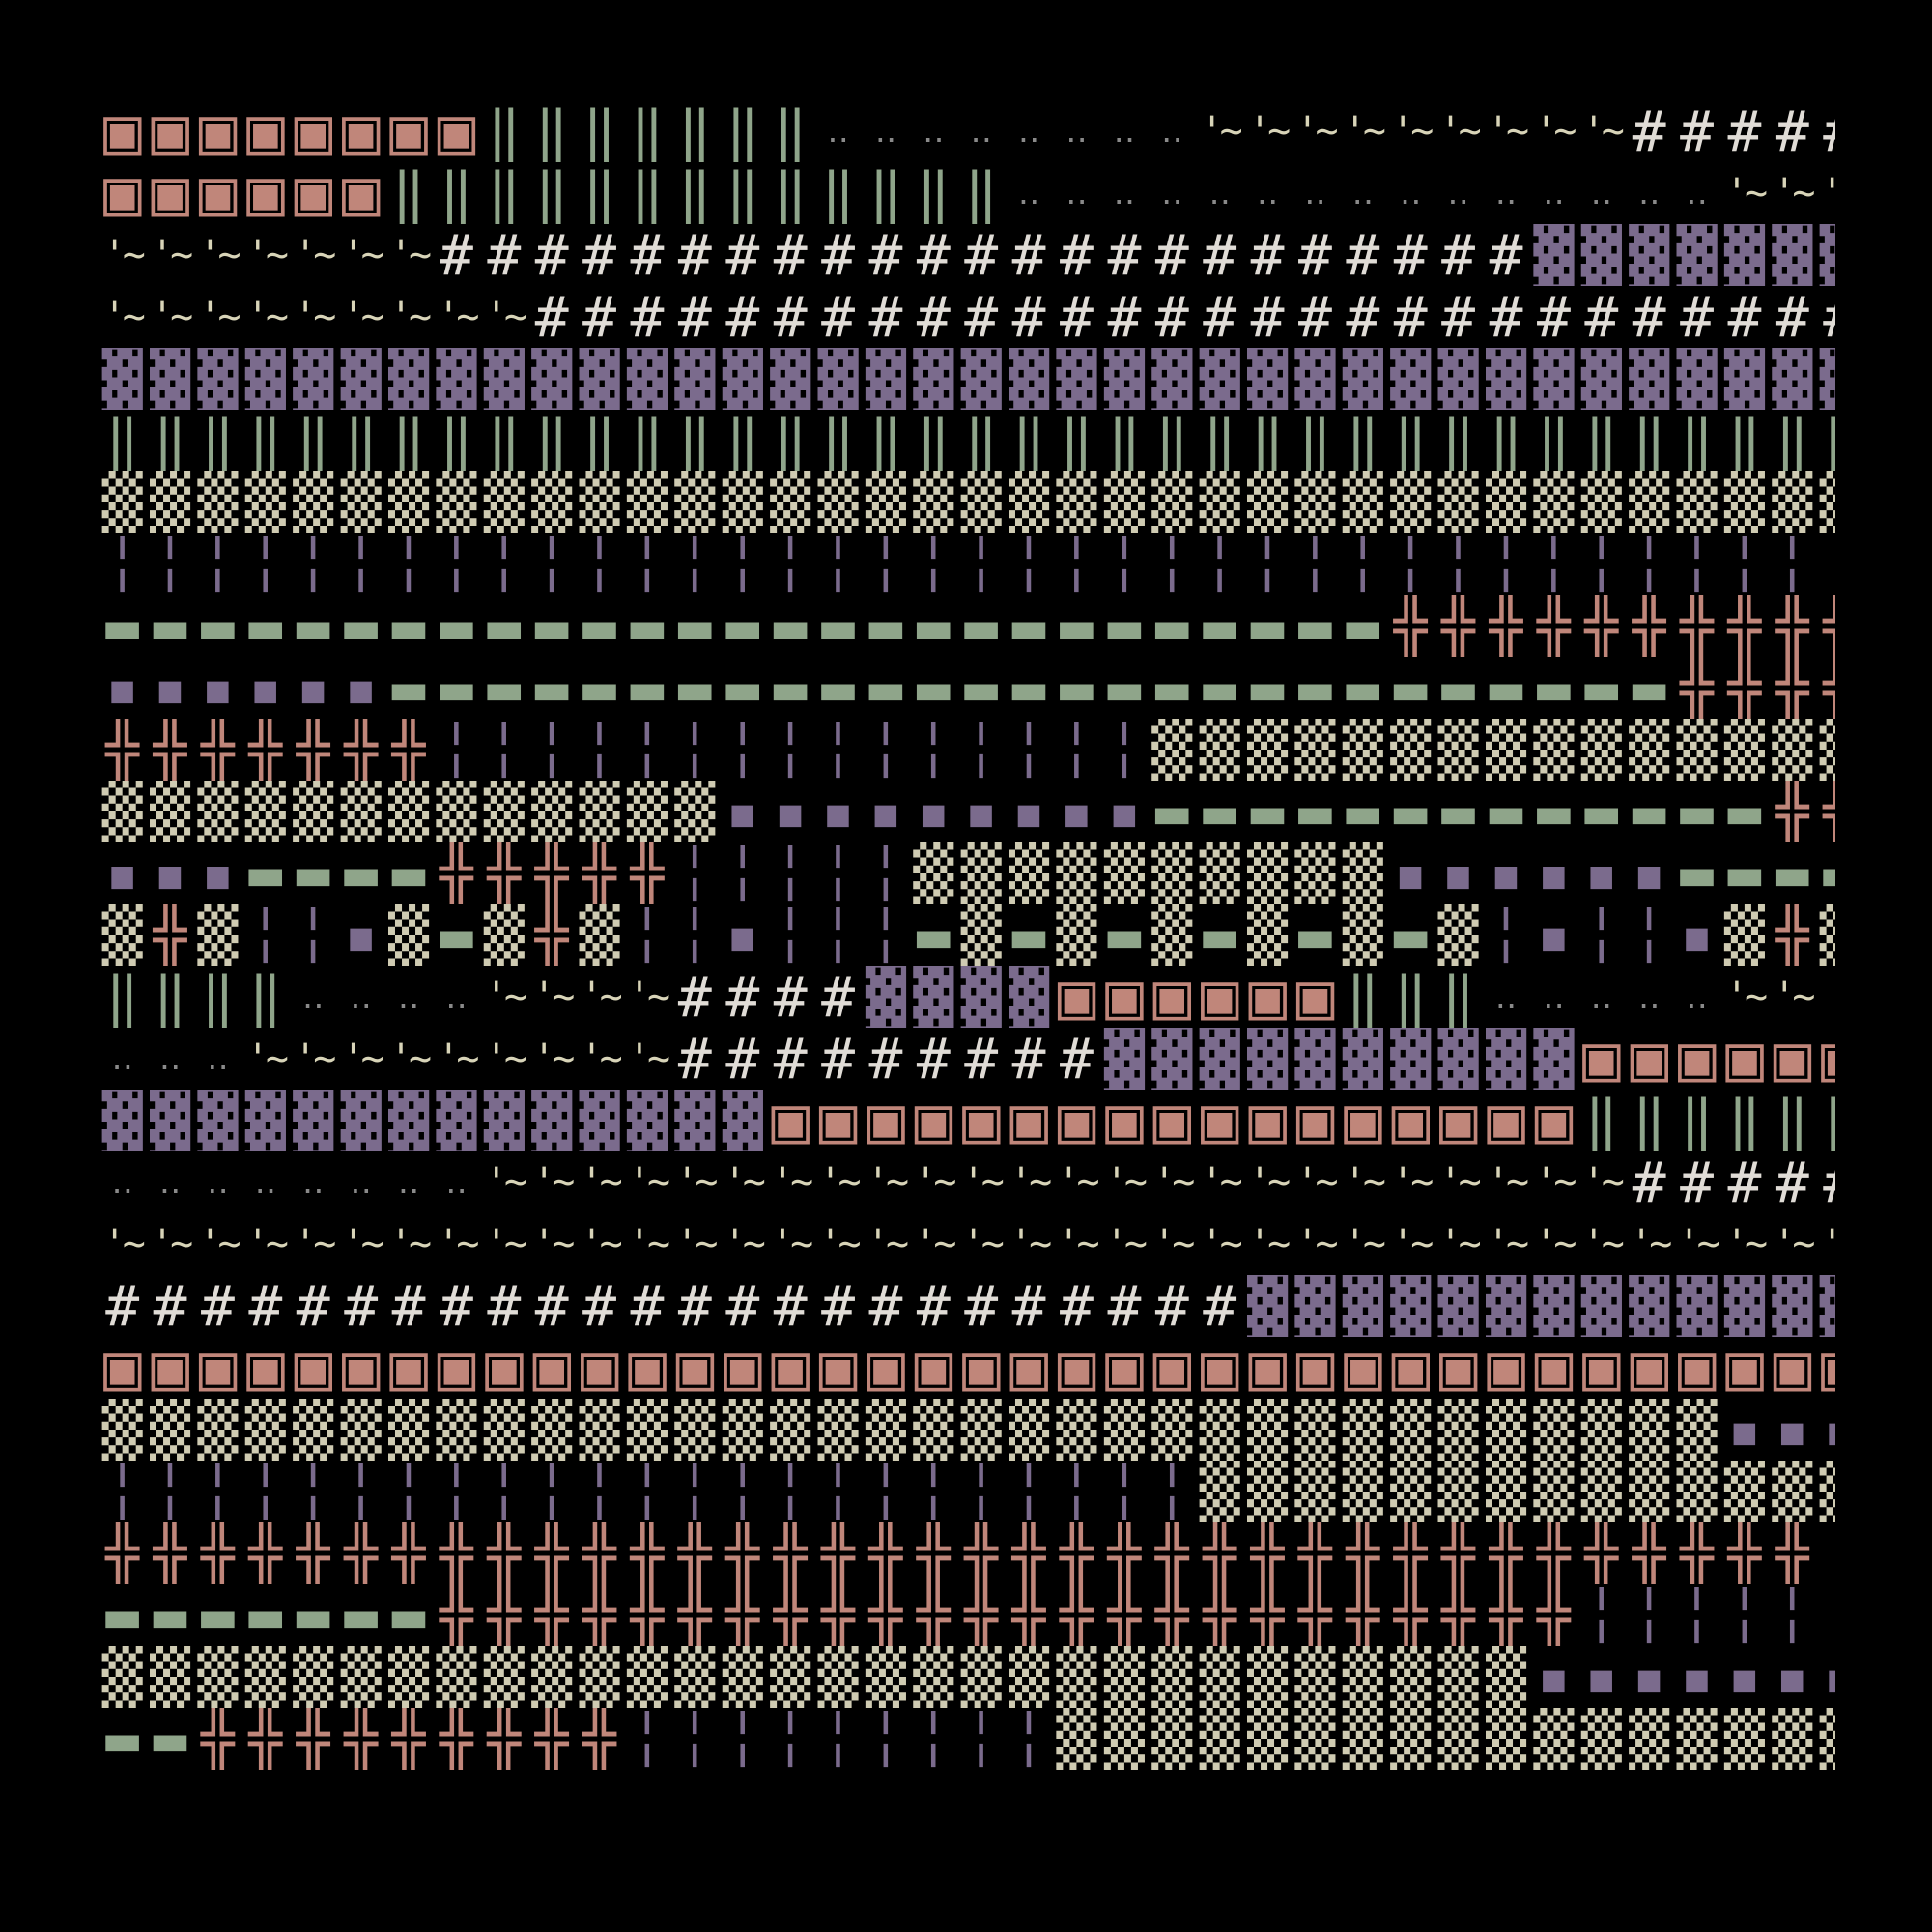 This screenshot has width=1932, height=1932. I want to click on glyph-row: ▣▣▣▣▣▣▣▣▣▣▣▣▣▣▣▣▣▣▣▣▣▣▣▣▣▣▣▣▣▣▣▣▣▣▣▣▣, so click(967, 1368).